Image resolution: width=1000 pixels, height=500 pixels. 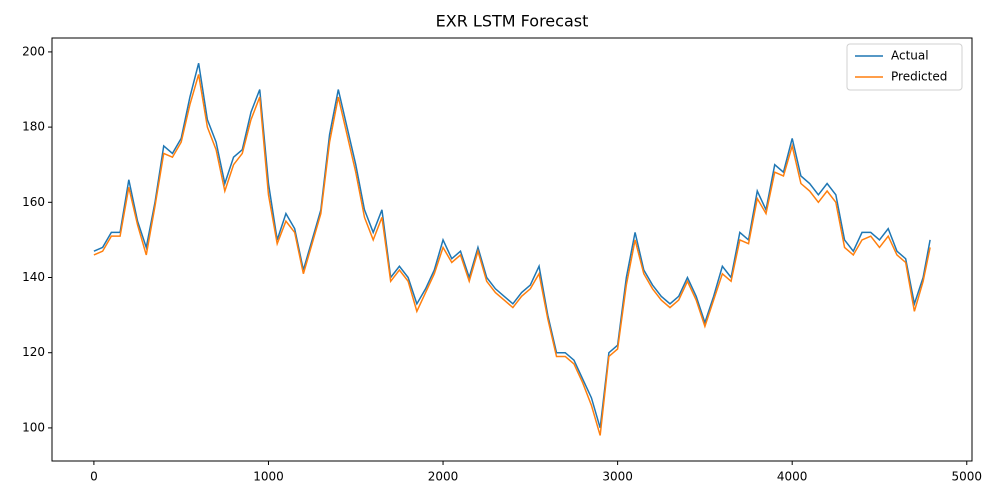 I want to click on x-tick-label: 5000, so click(x=966, y=477).